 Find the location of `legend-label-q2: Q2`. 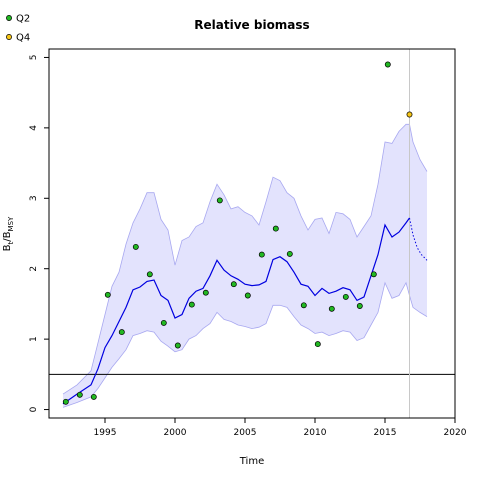

legend-label-q2: Q2 is located at coordinates (23, 19).